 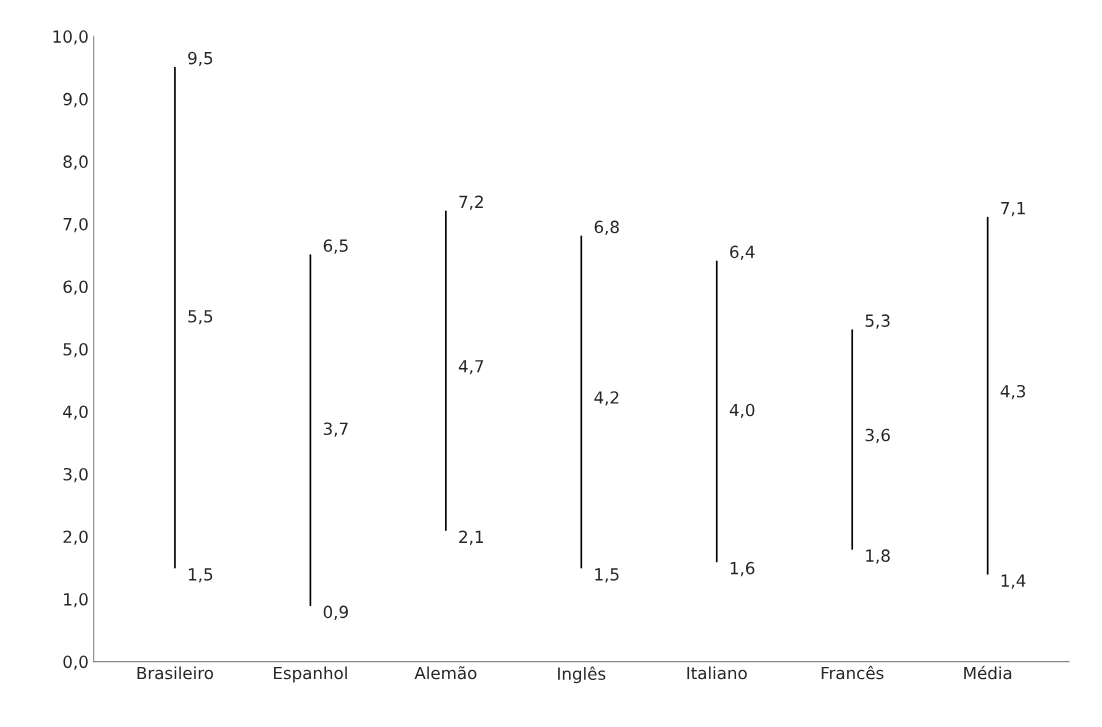 What do you see at coordinates (70, 37) in the screenshot?
I see `y-tick-label: 10,0` at bounding box center [70, 37].